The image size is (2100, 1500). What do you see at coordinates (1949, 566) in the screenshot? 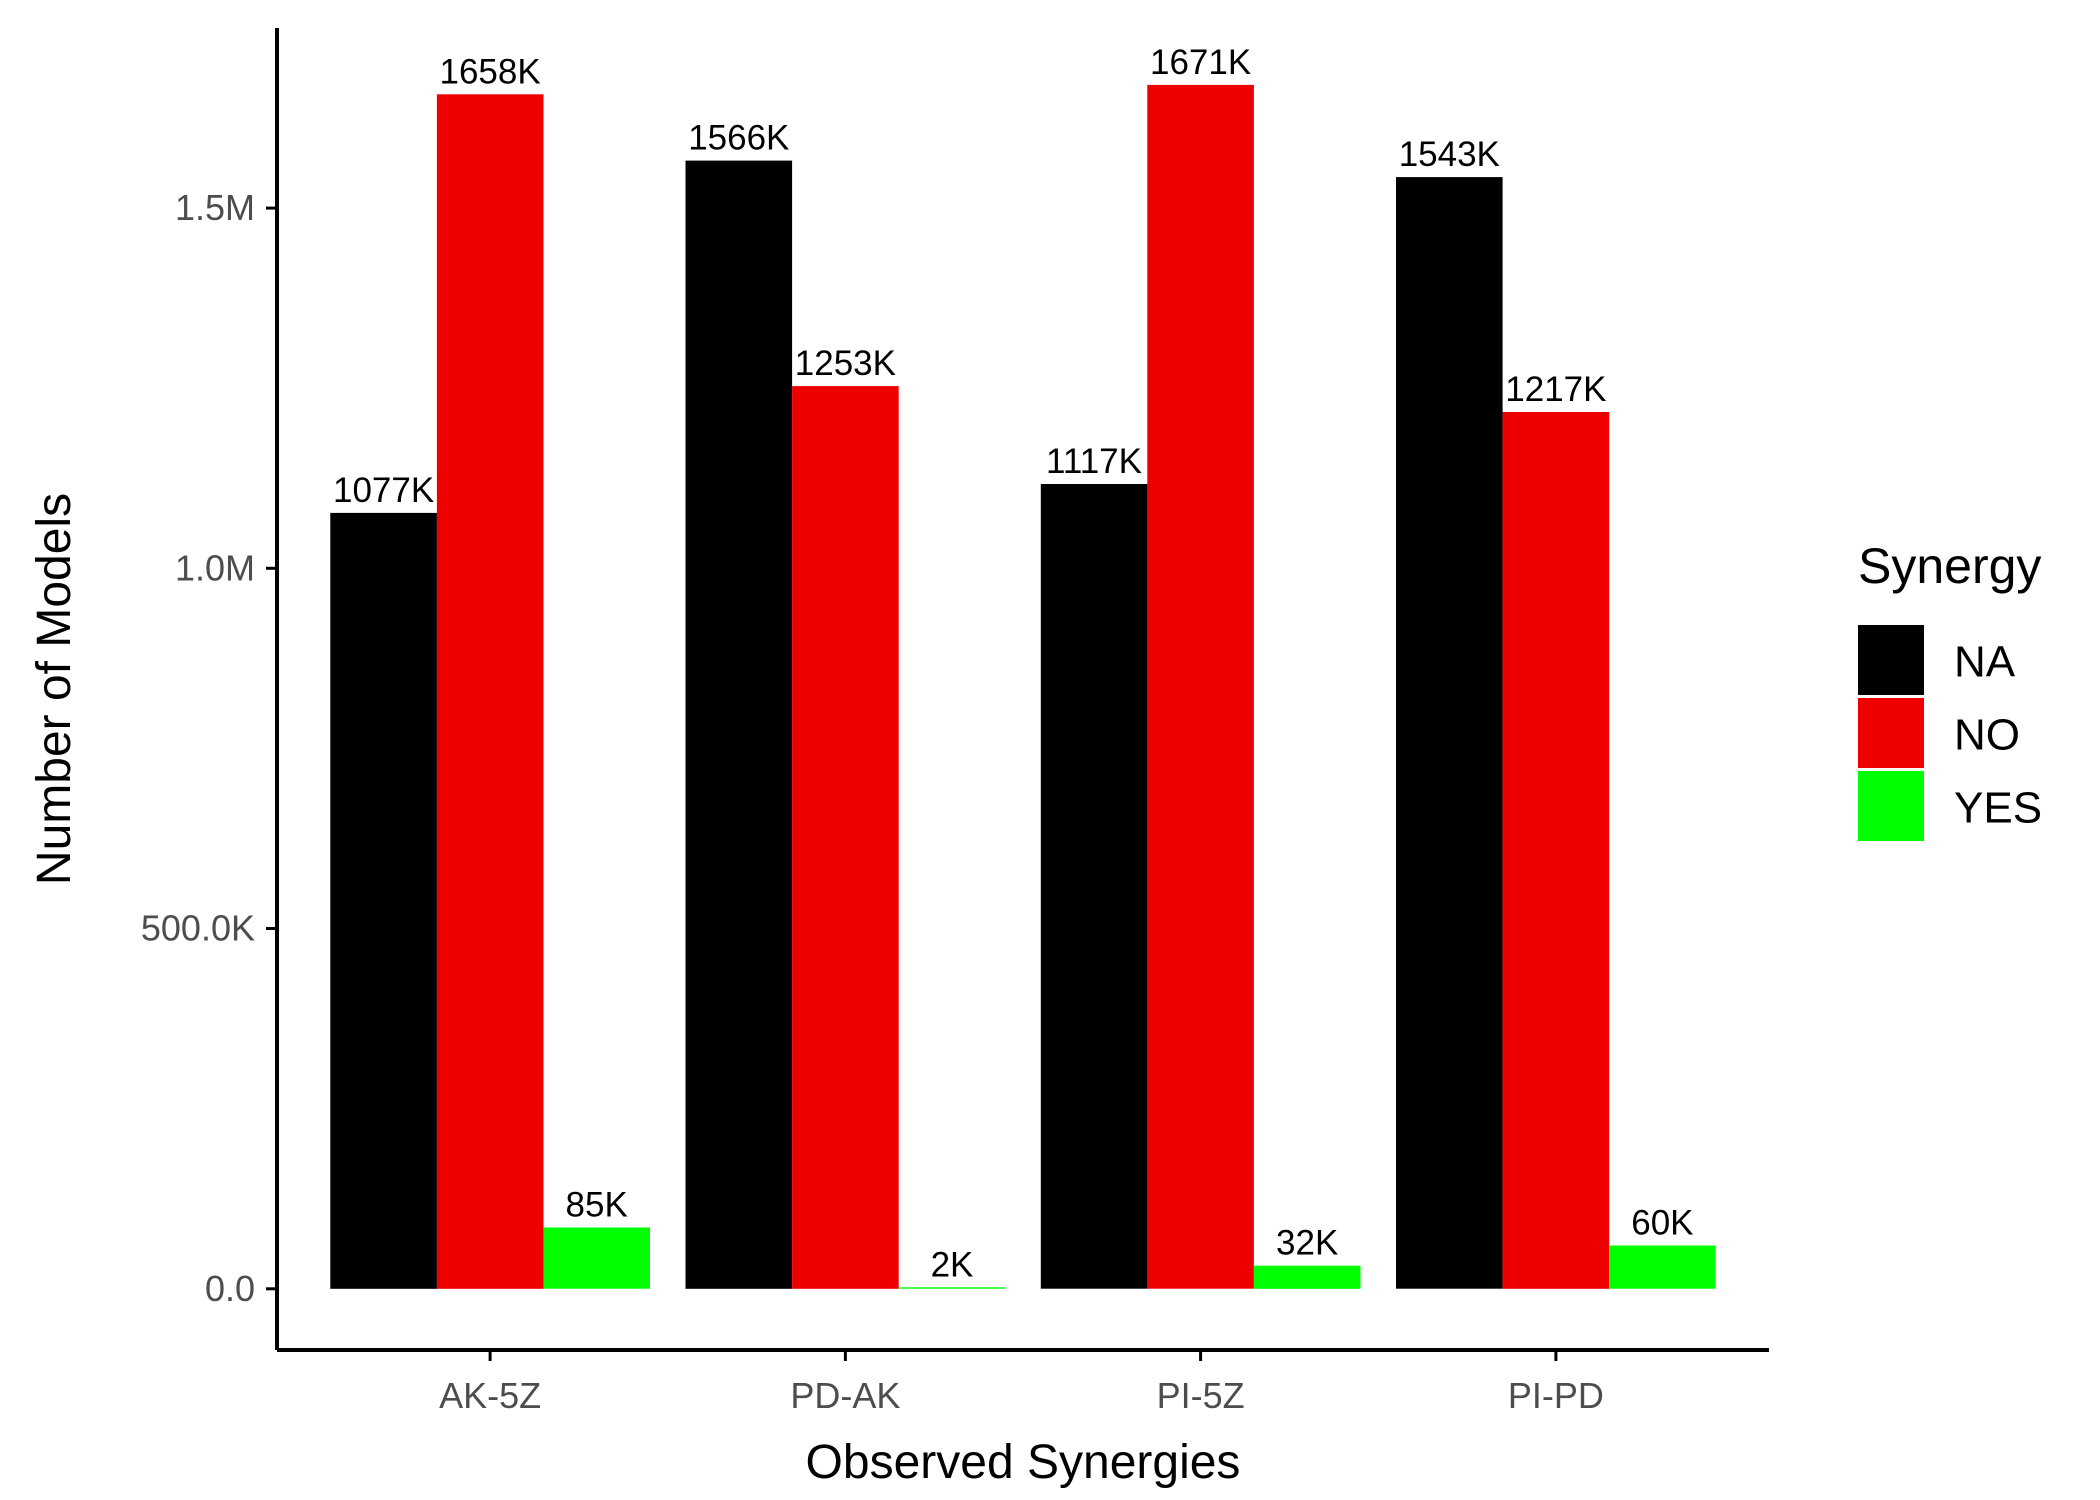
I see `legend-title: Synergy` at bounding box center [1949, 566].